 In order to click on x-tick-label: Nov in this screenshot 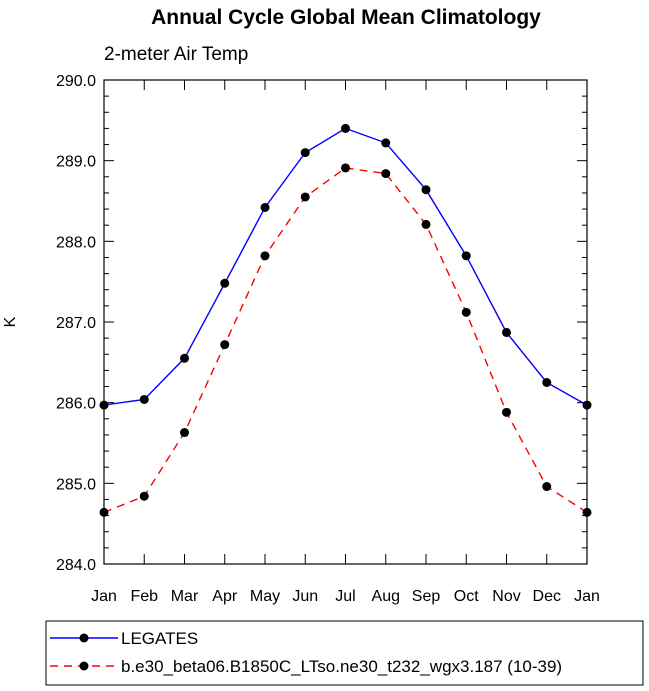, I will do `click(506, 596)`.